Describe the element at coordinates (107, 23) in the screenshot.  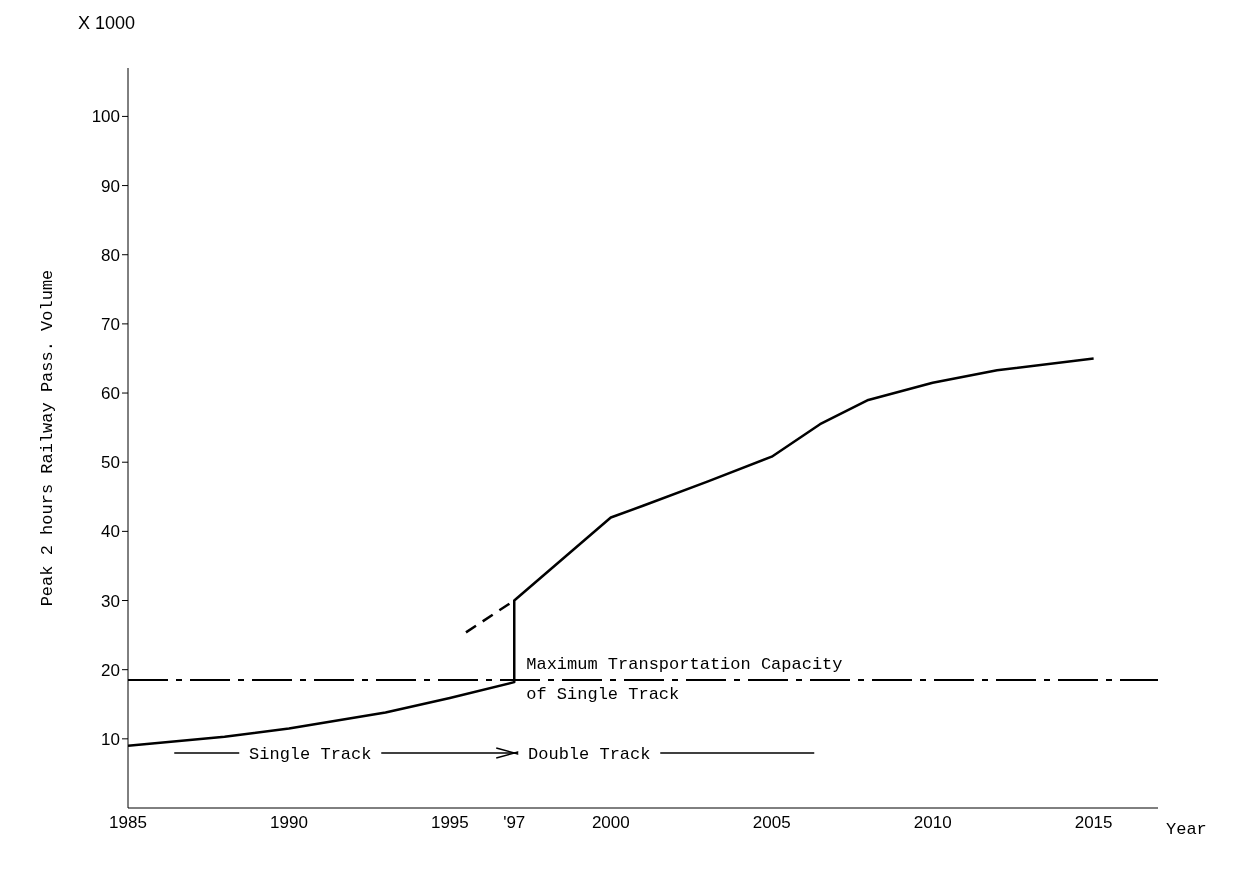
I see `text: X 1000` at that location.